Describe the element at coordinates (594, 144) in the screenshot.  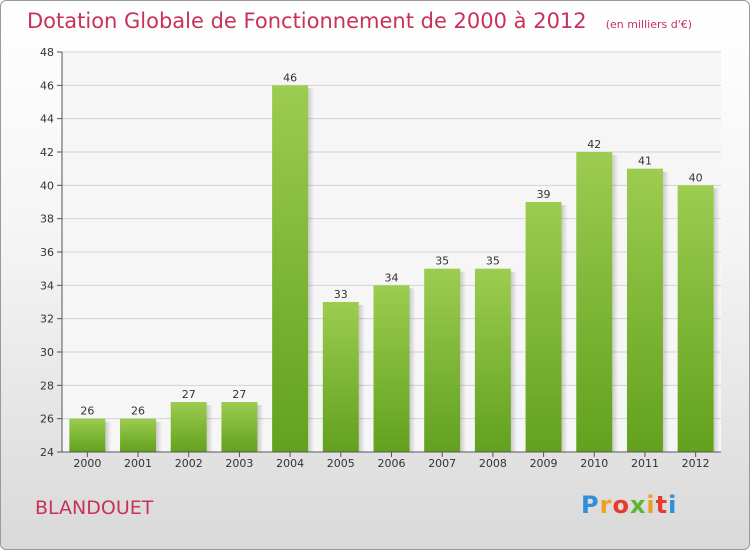
I see `bar-value-label: 42` at that location.